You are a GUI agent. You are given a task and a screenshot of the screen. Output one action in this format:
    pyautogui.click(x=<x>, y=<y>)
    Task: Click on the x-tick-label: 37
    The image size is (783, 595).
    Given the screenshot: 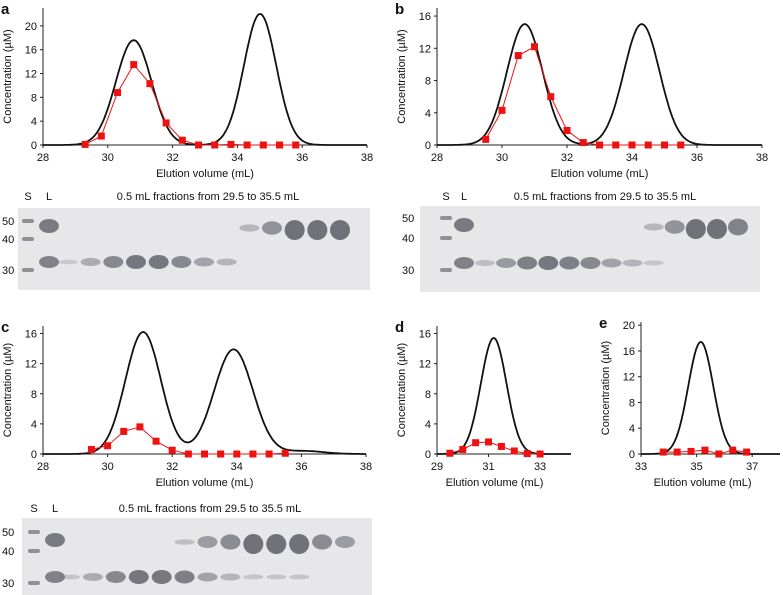 What is the action you would take?
    pyautogui.click(x=752, y=467)
    